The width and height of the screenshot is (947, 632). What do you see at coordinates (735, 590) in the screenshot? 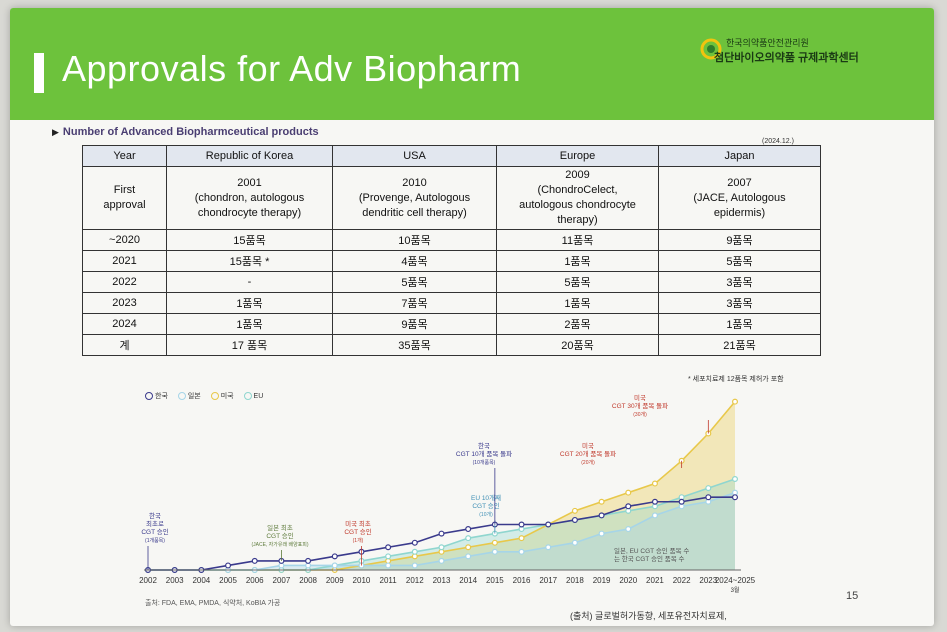
I see `x-tick-sublabel: 3월` at bounding box center [735, 590].